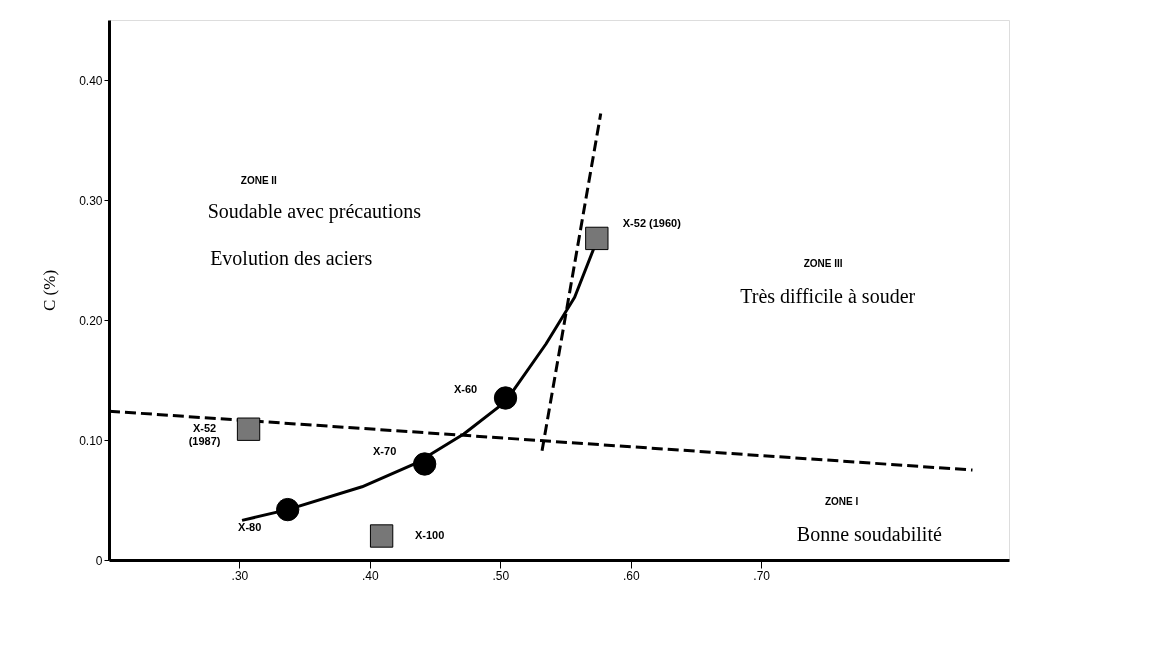  I want to click on annotation: X-70, so click(385, 451).